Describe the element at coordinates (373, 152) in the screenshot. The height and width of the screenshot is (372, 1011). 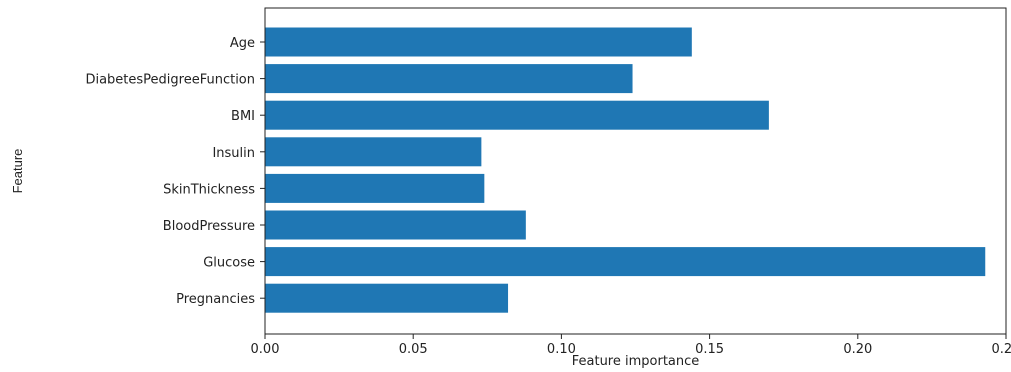
I see `bar-insulin` at that location.